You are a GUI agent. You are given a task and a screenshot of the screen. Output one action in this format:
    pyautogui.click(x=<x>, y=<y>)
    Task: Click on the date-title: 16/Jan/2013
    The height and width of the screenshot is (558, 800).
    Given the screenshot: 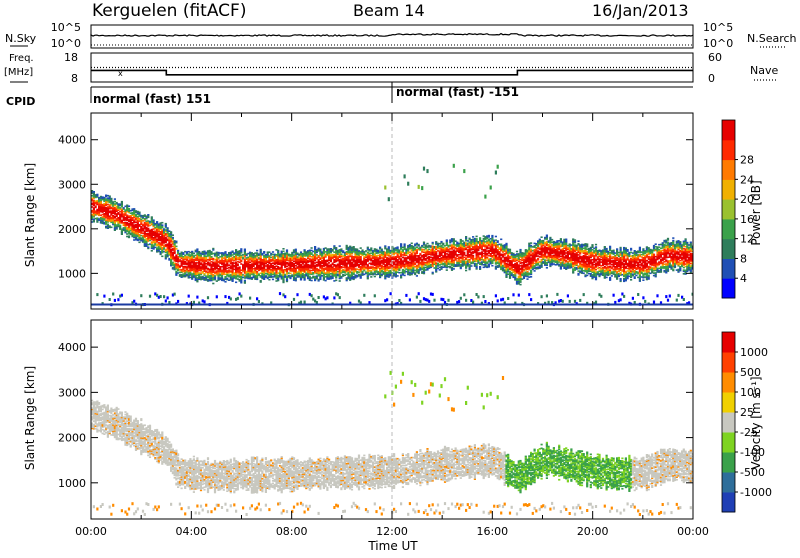 What is the action you would take?
    pyautogui.click(x=640, y=10)
    